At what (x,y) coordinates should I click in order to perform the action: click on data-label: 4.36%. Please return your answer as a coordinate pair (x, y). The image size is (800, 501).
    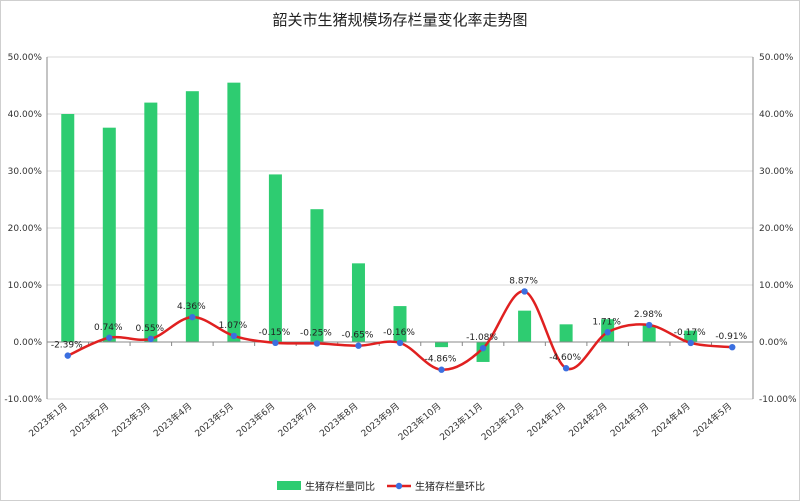
    Looking at the image, I should click on (191, 307).